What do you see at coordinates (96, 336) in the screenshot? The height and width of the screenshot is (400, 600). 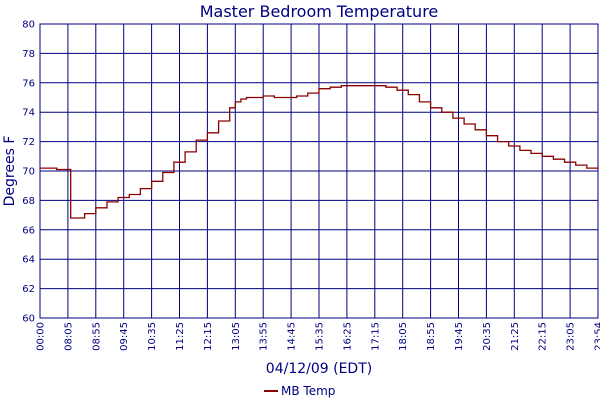 I see `x-tick-label: 08:55` at bounding box center [96, 336].